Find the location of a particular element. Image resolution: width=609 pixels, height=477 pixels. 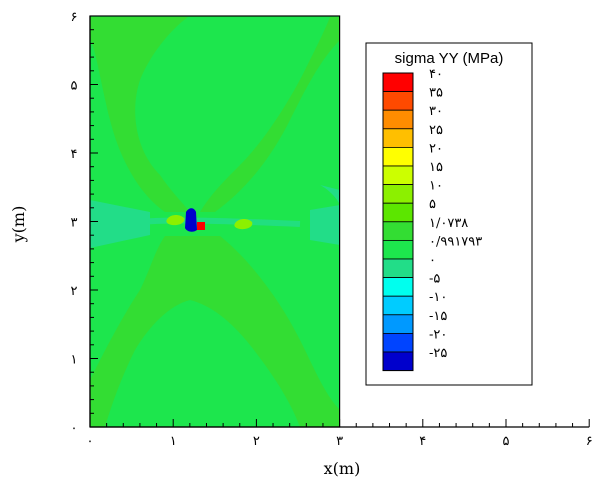

legend-label: ۰/۹۹۱۷۹۳ is located at coordinates (455, 241).